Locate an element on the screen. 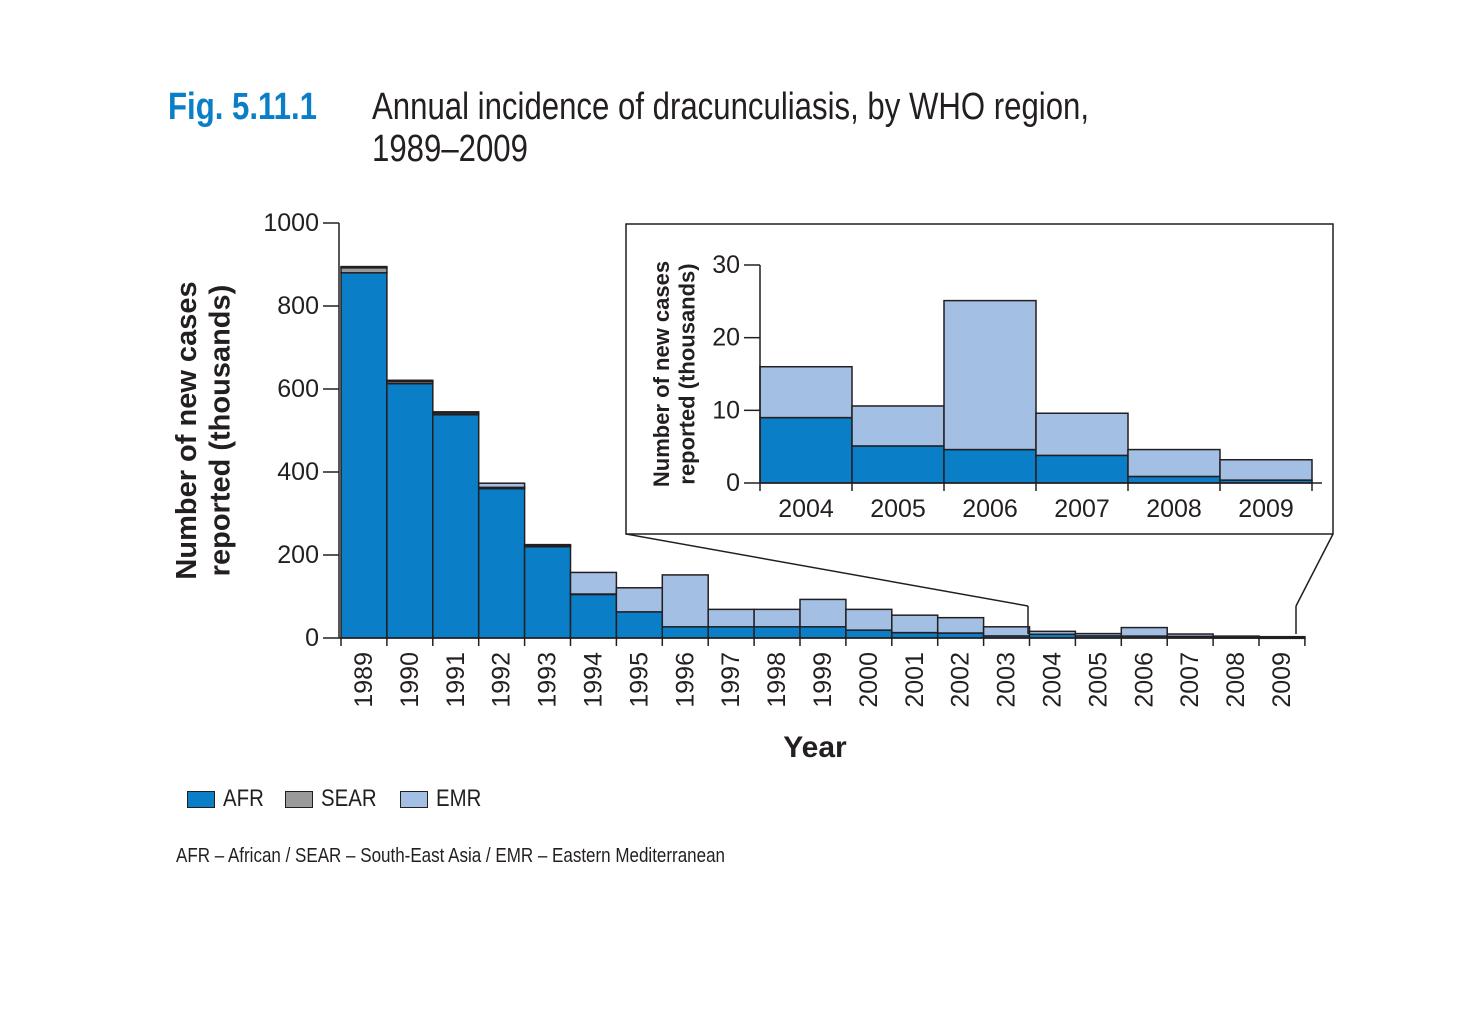 The width and height of the screenshot is (1470, 1012). legend-swatch-emr is located at coordinates (414, 799).